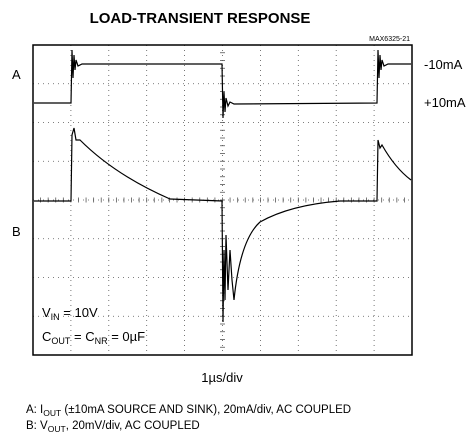 This screenshot has width=468, height=443. What do you see at coordinates (70, 313) in the screenshot?
I see `annotation: VIN = 10V` at bounding box center [70, 313].